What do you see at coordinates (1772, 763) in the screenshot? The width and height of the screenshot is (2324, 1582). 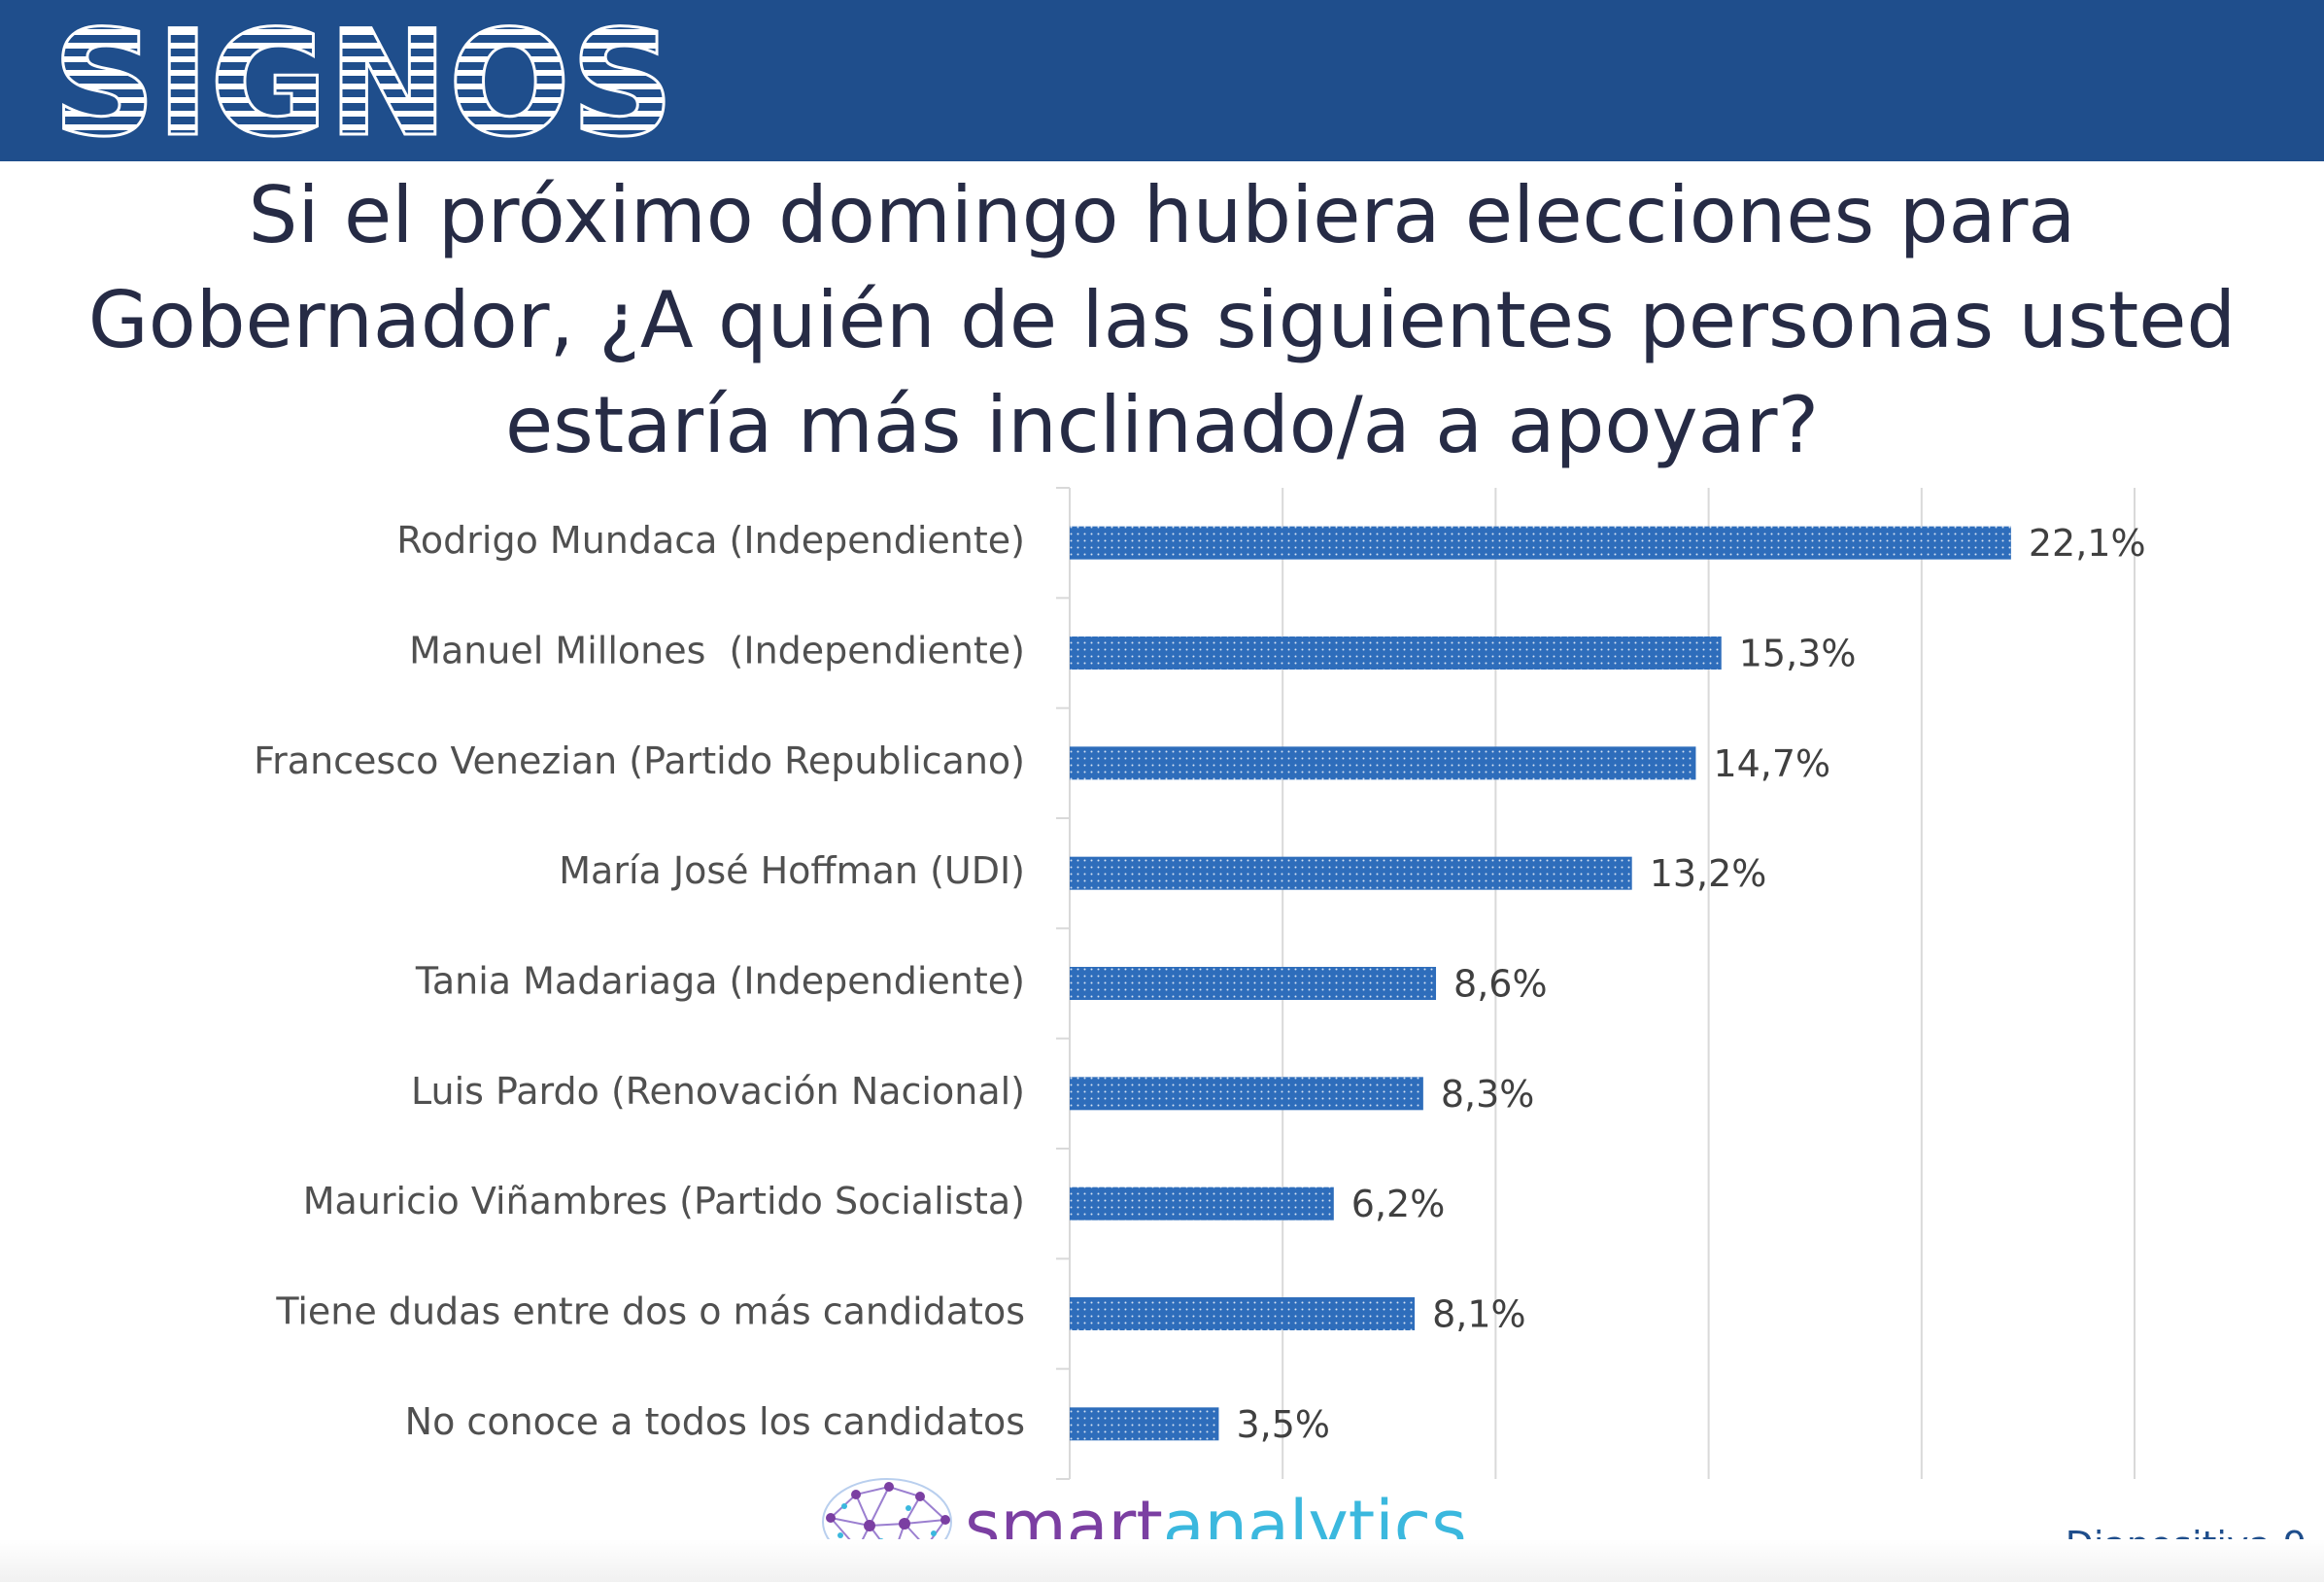 I see `data-label: 14,7%` at bounding box center [1772, 763].